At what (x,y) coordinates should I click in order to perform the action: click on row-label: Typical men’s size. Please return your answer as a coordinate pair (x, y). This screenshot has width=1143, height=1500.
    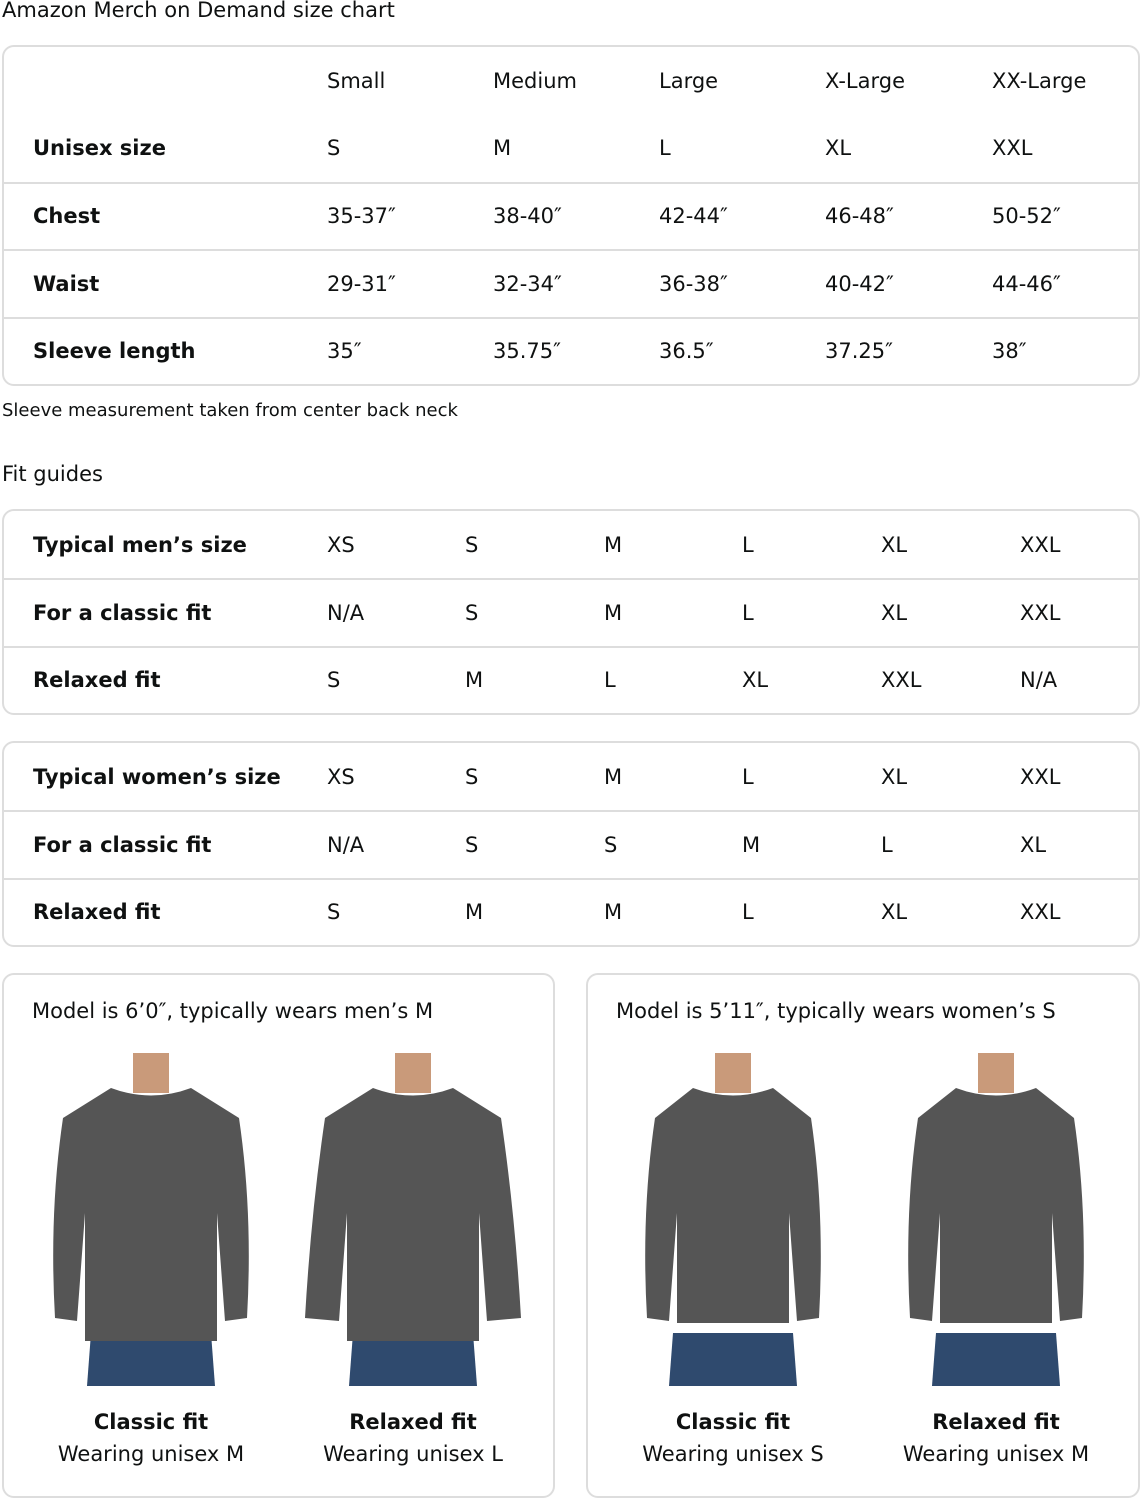
    Looking at the image, I should click on (140, 544).